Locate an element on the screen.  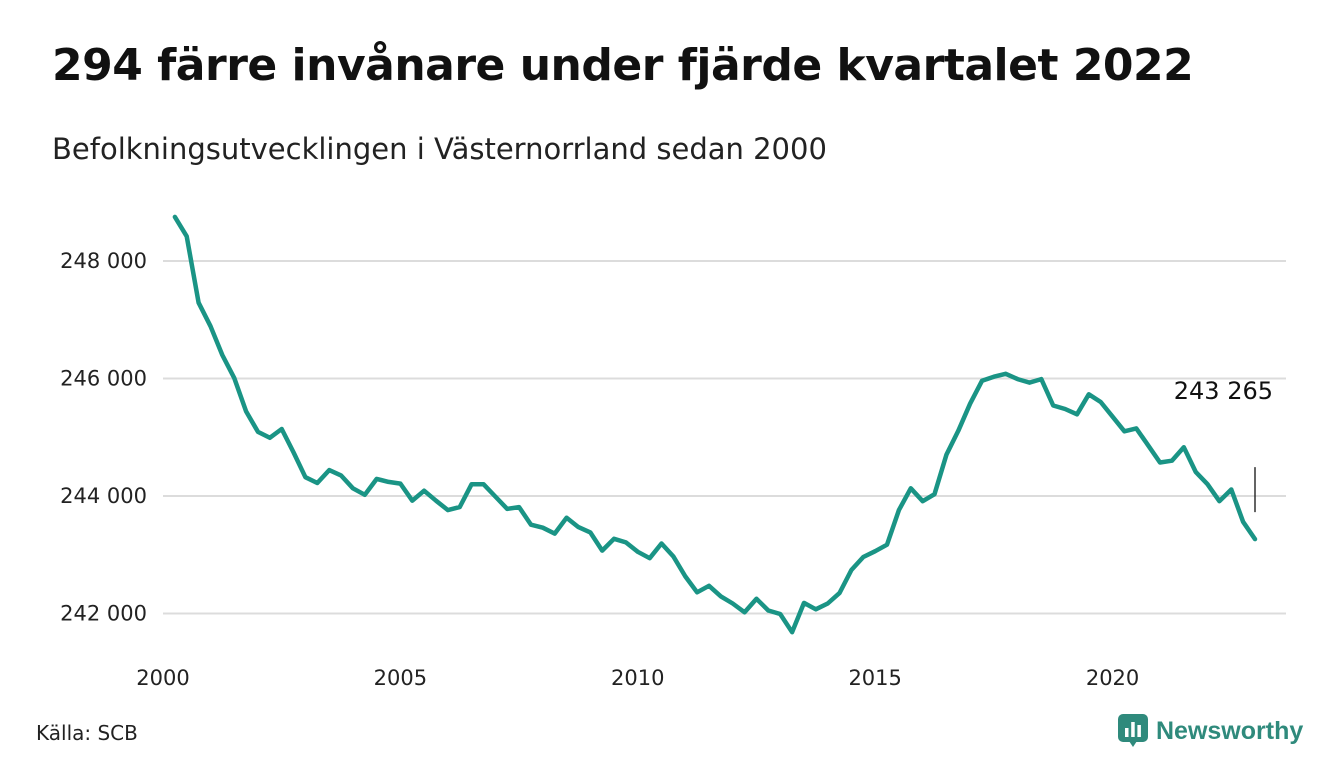
end-annotation: 243 265 is located at coordinates (1223, 445).